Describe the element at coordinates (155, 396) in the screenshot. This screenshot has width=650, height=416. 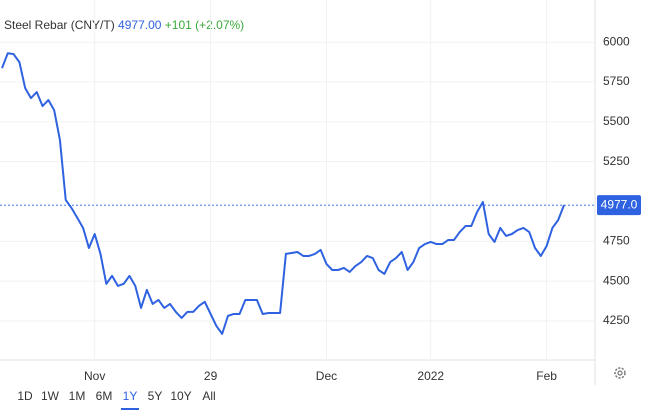
I see `range-button: 5Y` at that location.